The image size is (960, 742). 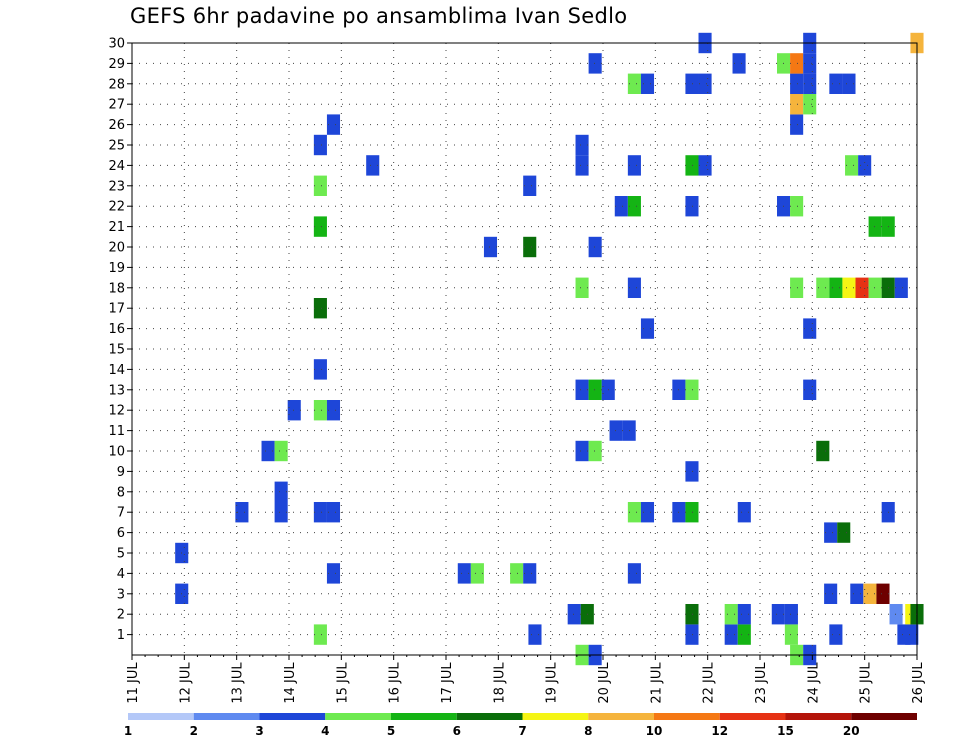 I want to click on y-tick-label: 9, so click(x=121, y=472).